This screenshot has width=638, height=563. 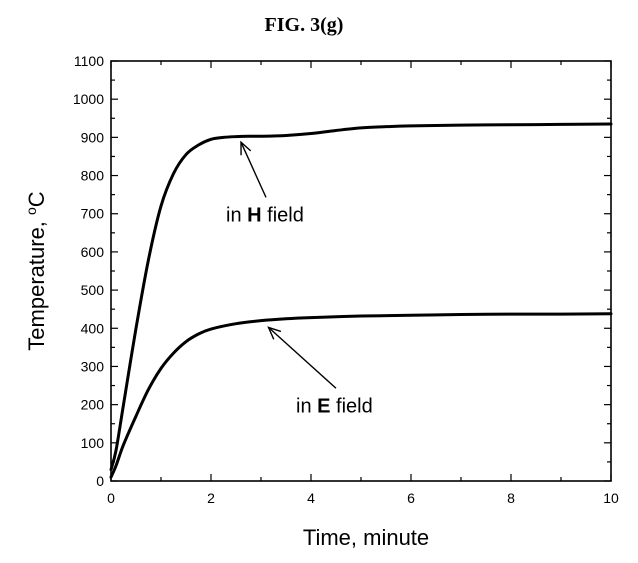 I want to click on y-axis-title: Temperature, oC, so click(x=36, y=271).